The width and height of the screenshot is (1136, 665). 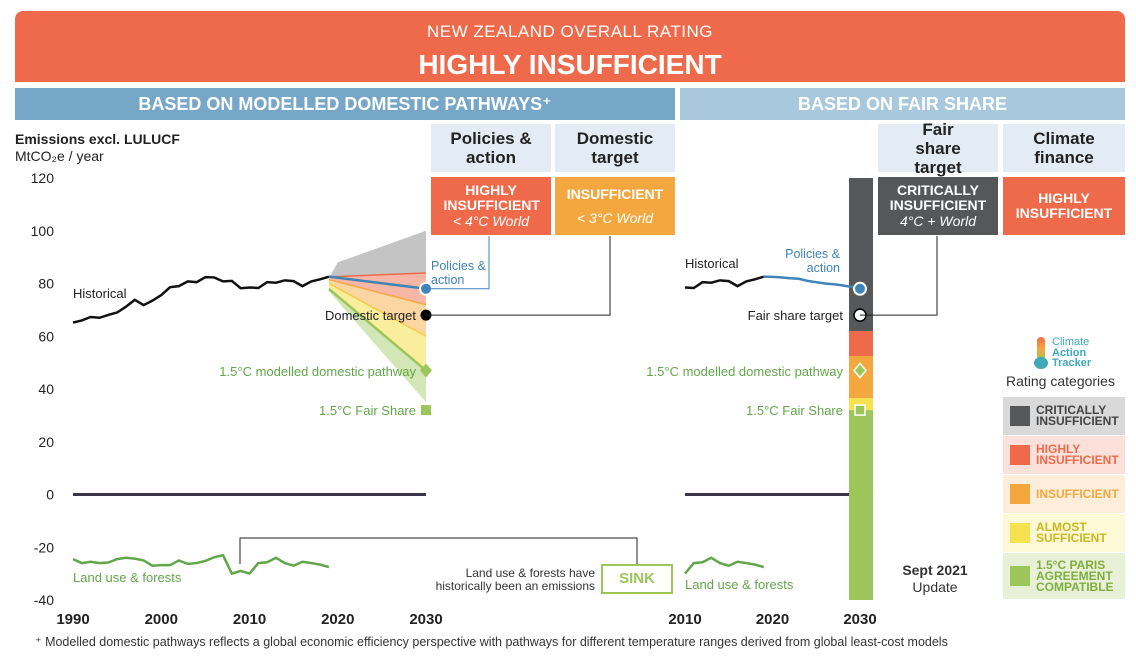 I want to click on rating-box-fair-share: CRITICALLY INSUFFICIENT 4°C + World, so click(x=938, y=206).